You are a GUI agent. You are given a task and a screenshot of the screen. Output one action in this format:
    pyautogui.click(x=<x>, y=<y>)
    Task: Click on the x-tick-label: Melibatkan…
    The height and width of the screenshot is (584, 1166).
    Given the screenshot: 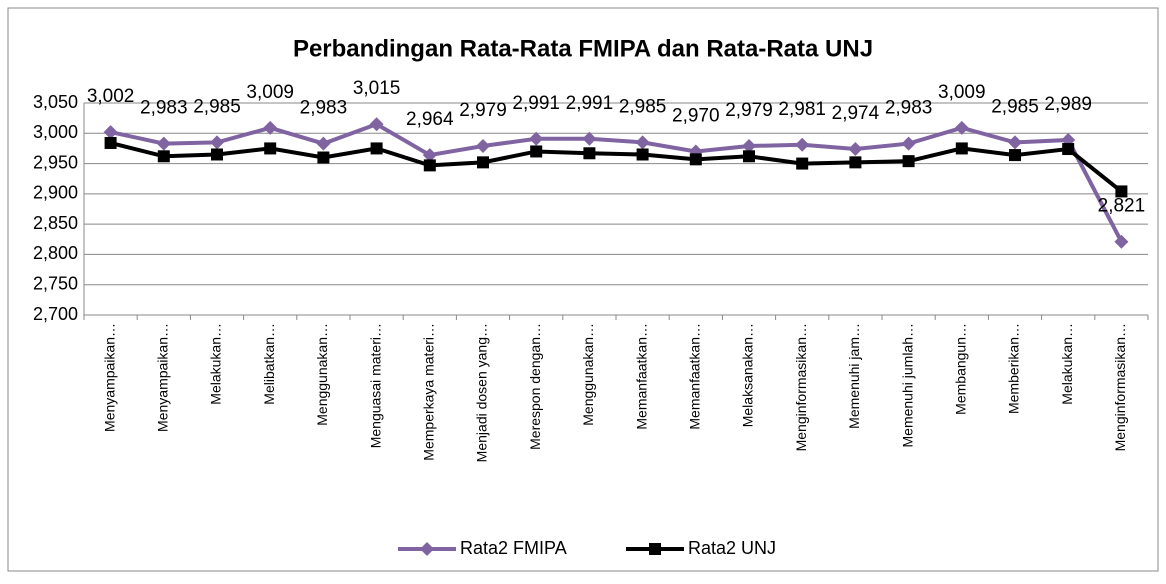 What is the action you would take?
    pyautogui.click(x=269, y=364)
    